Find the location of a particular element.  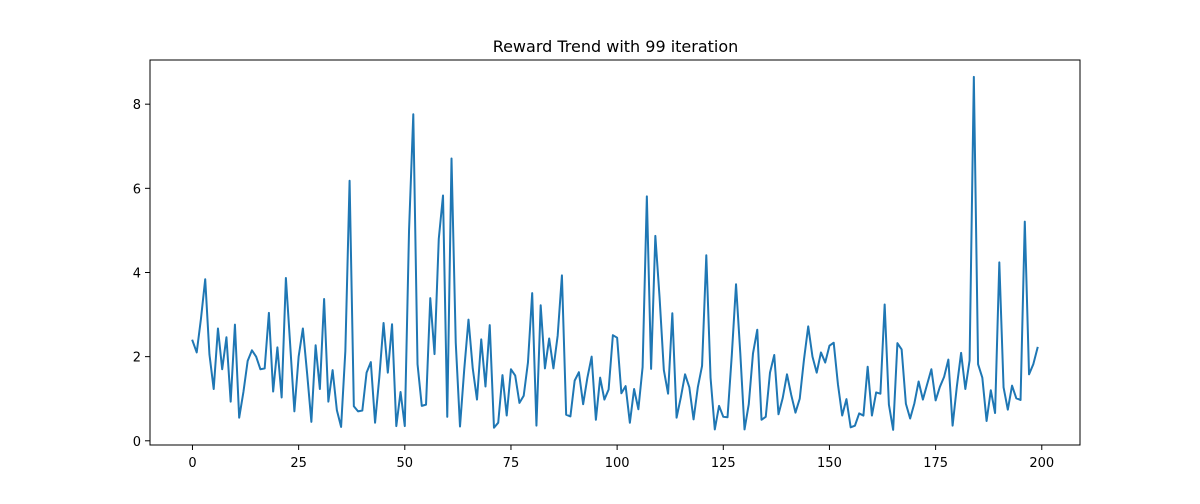

y-tick-label: 4 is located at coordinates (137, 273).